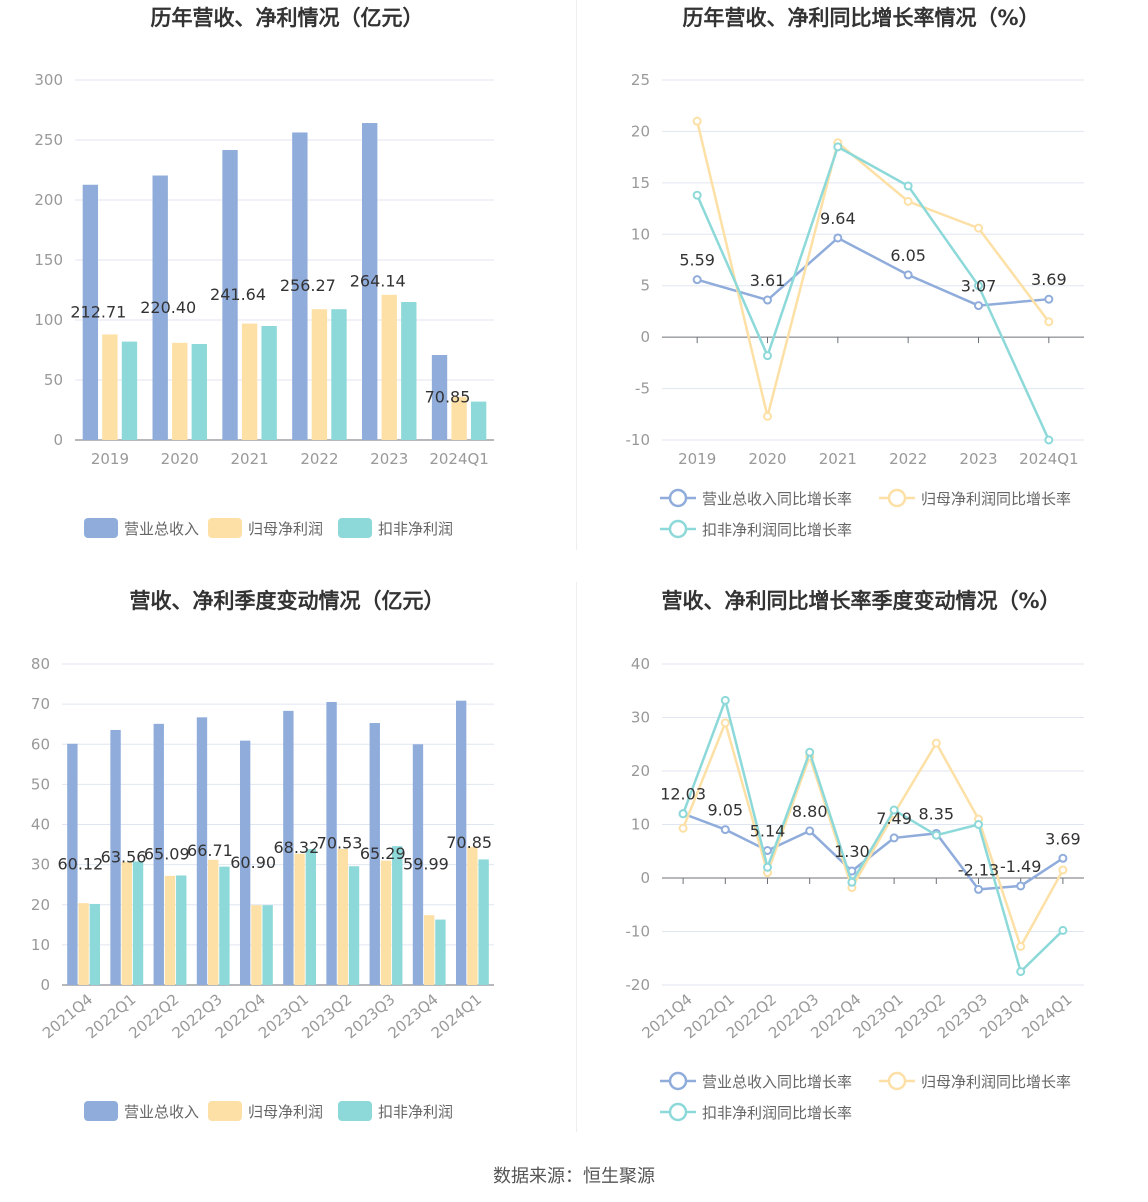 The height and width of the screenshot is (1202, 1148). What do you see at coordinates (996, 499) in the screenshot?
I see `legend-label: 归母净利润同比增长率` at bounding box center [996, 499].